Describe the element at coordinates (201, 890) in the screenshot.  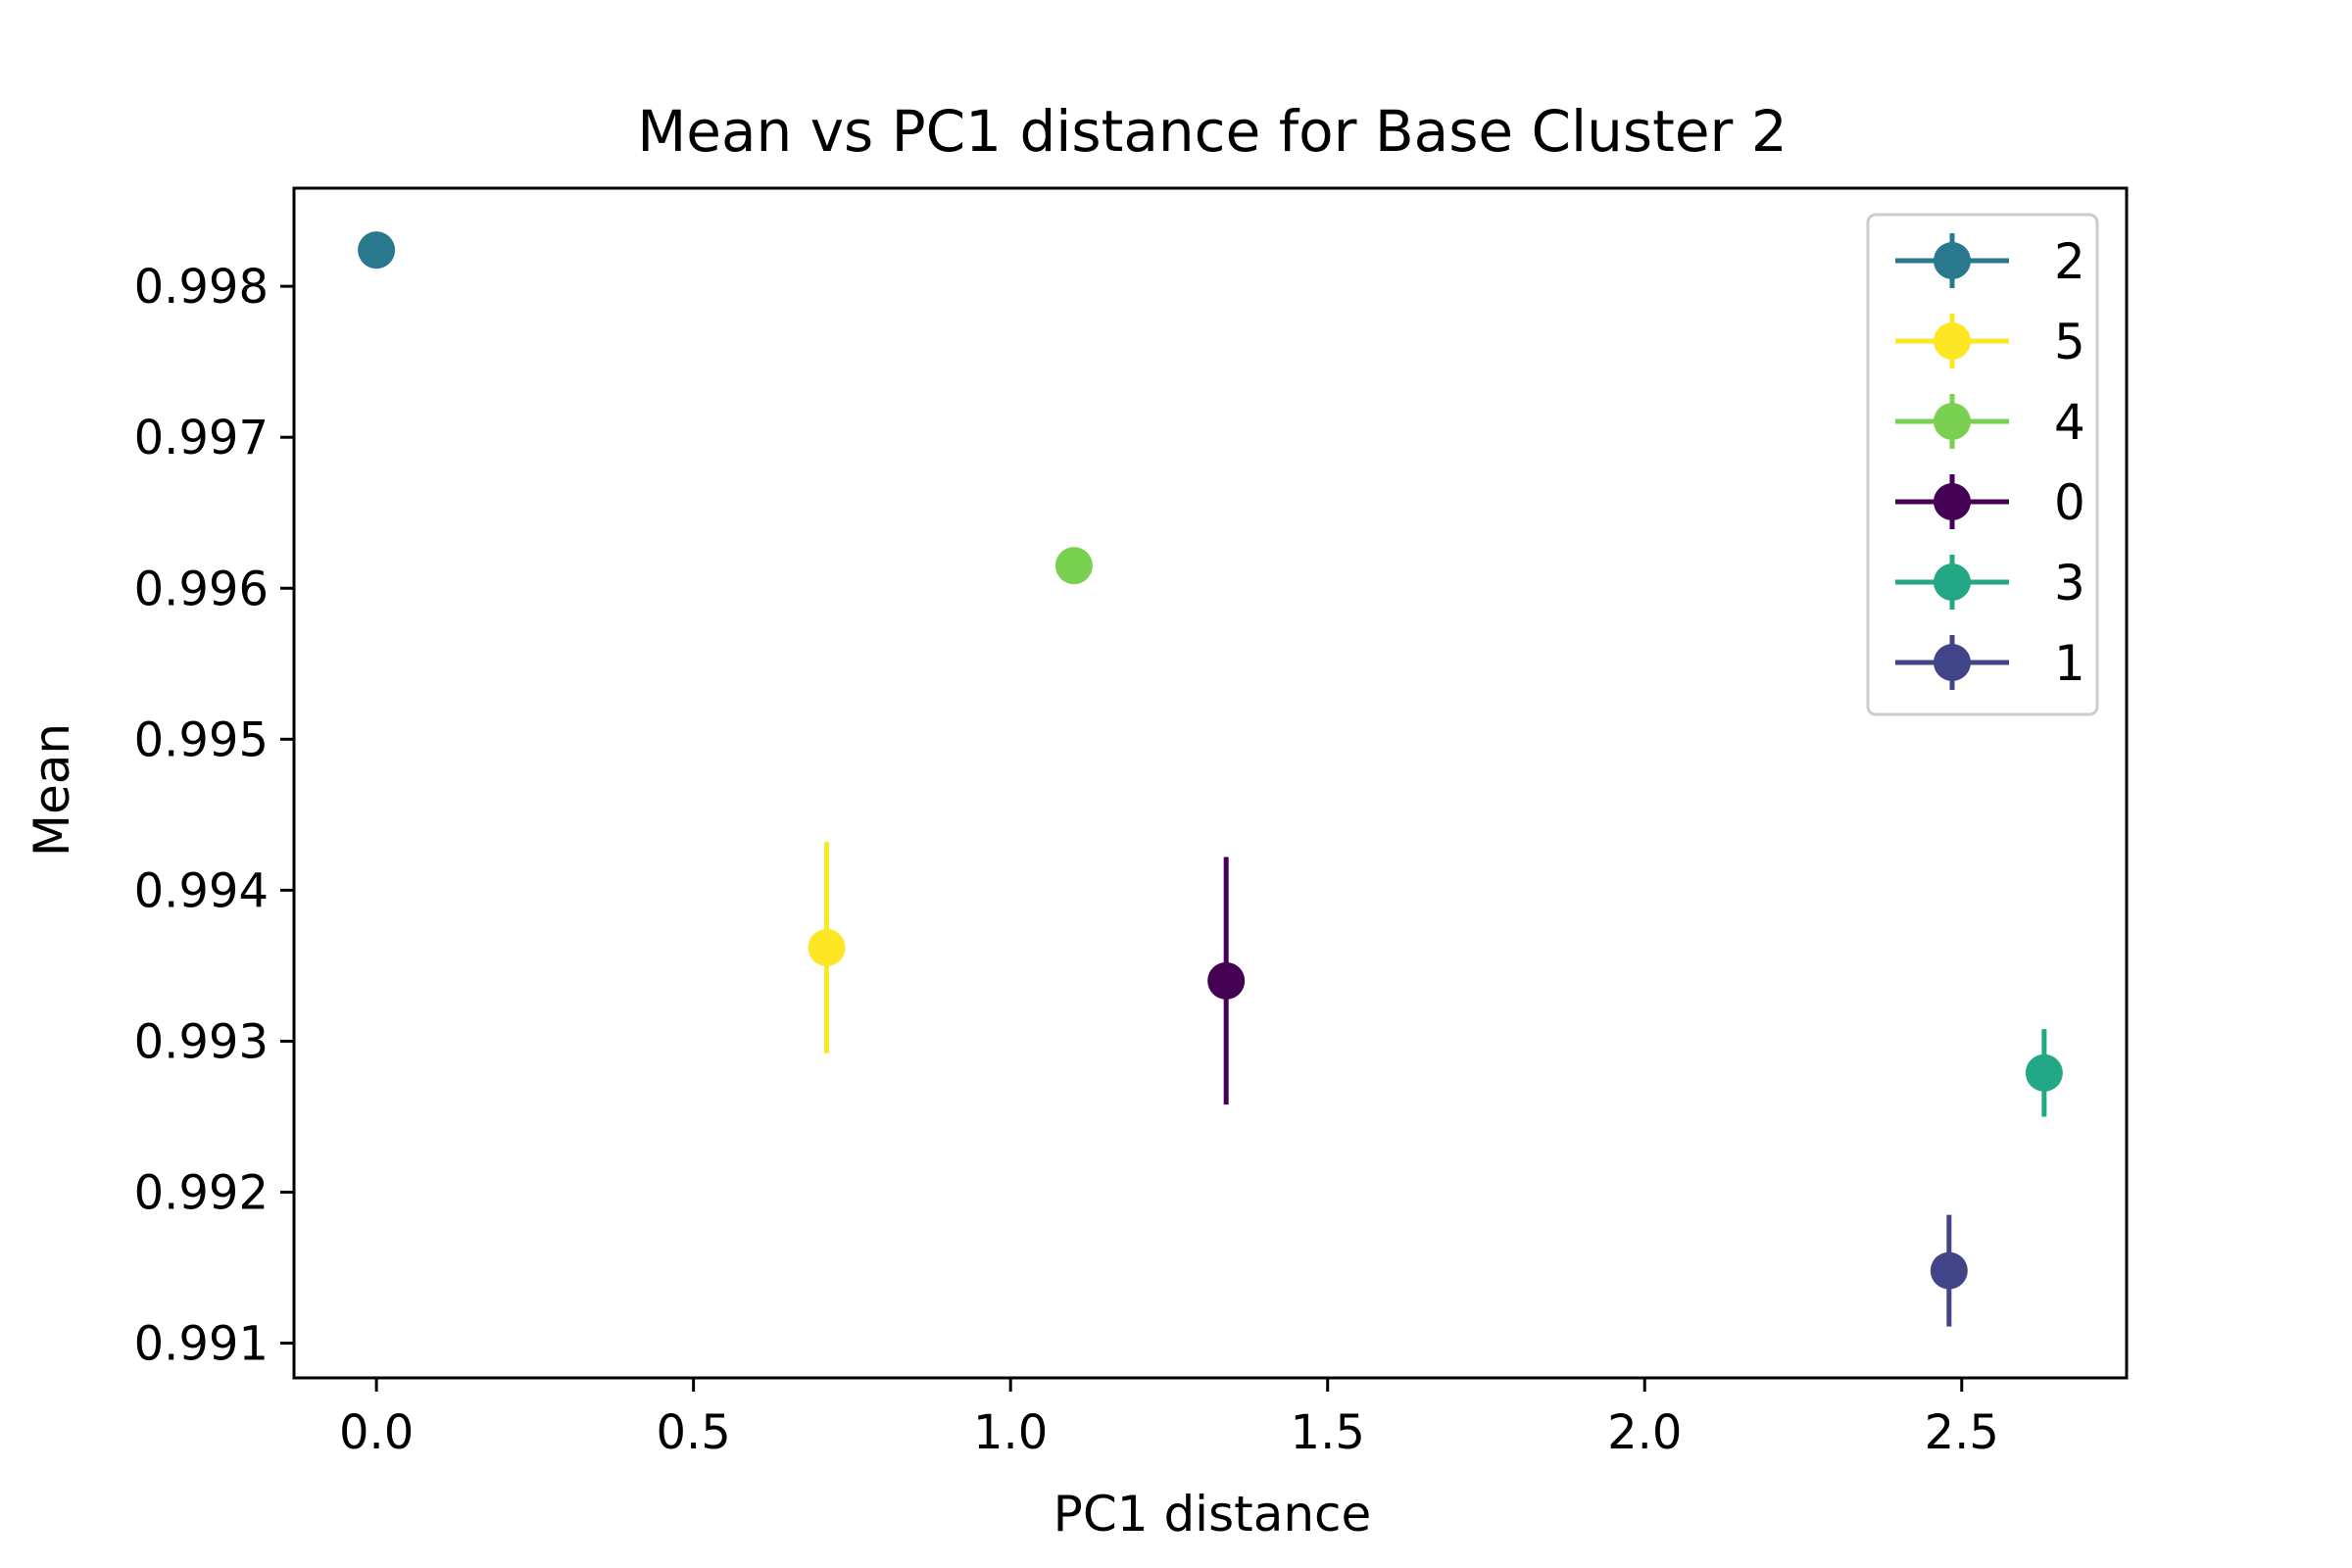
I see `y-tick-label: 0.994` at that location.